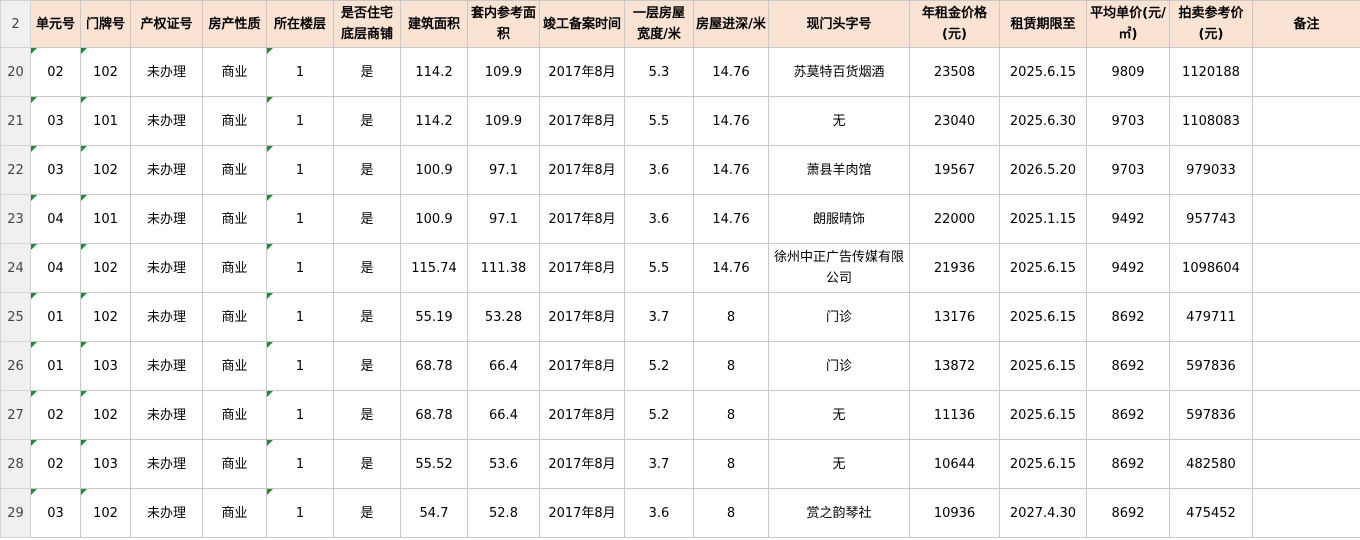  I want to click on cell: 5.2, so click(659, 415).